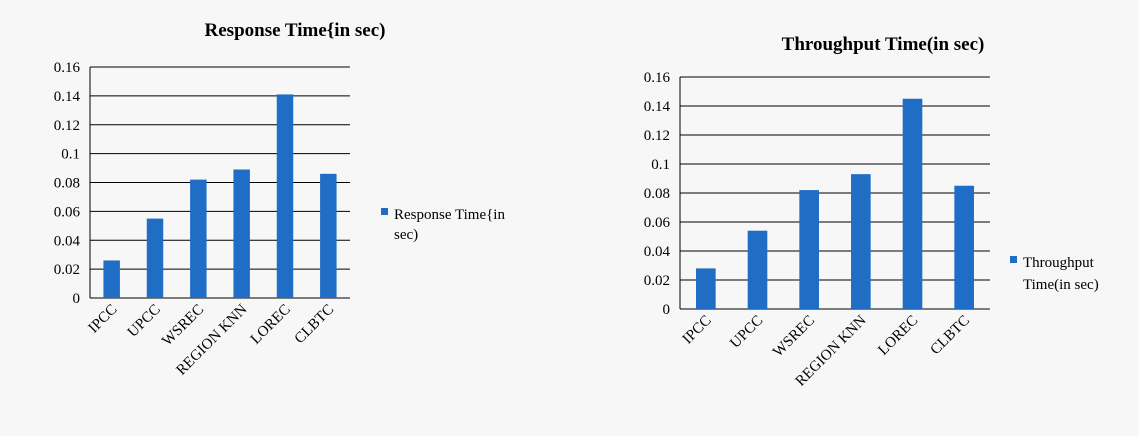 This screenshot has width=1139, height=436. I want to click on chart-legend: Throughput Time(in sec), so click(1054, 274).